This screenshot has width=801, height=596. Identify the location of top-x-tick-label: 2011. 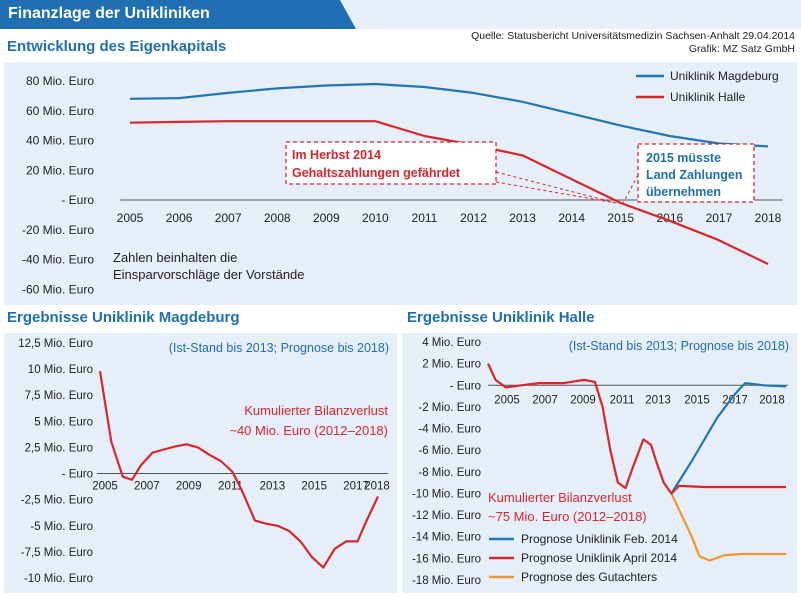
(425, 218).